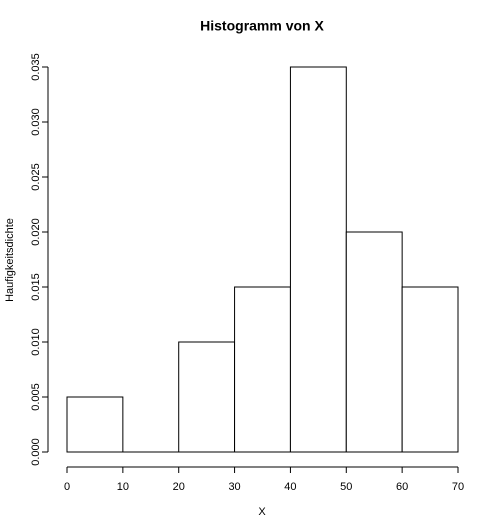 The height and width of the screenshot is (532, 500). I want to click on y-tick-label: 0.035, so click(36, 67).